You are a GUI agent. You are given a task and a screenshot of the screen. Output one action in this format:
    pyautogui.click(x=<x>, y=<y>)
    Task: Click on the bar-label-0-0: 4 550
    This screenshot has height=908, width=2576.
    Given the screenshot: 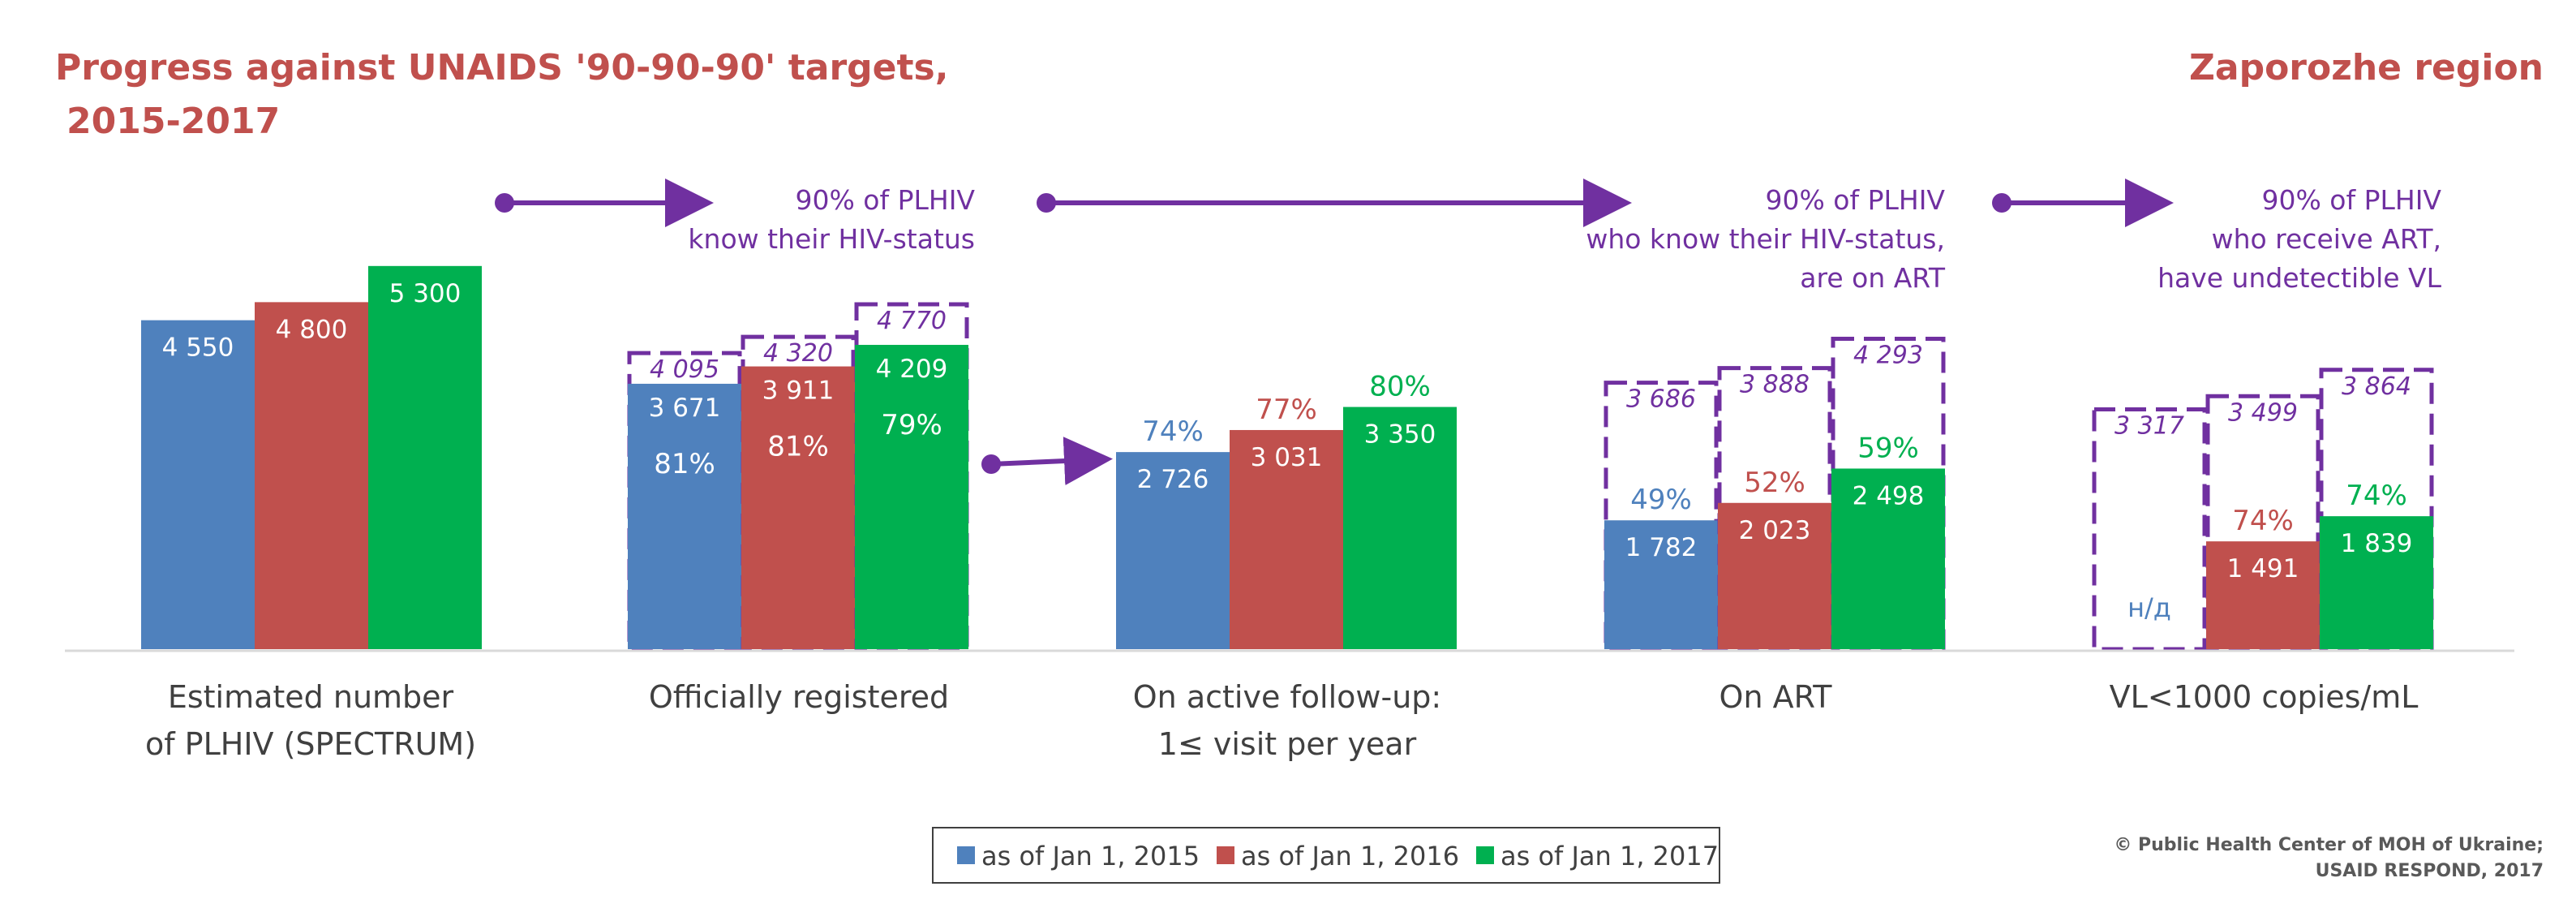 What is the action you would take?
    pyautogui.click(x=198, y=348)
    